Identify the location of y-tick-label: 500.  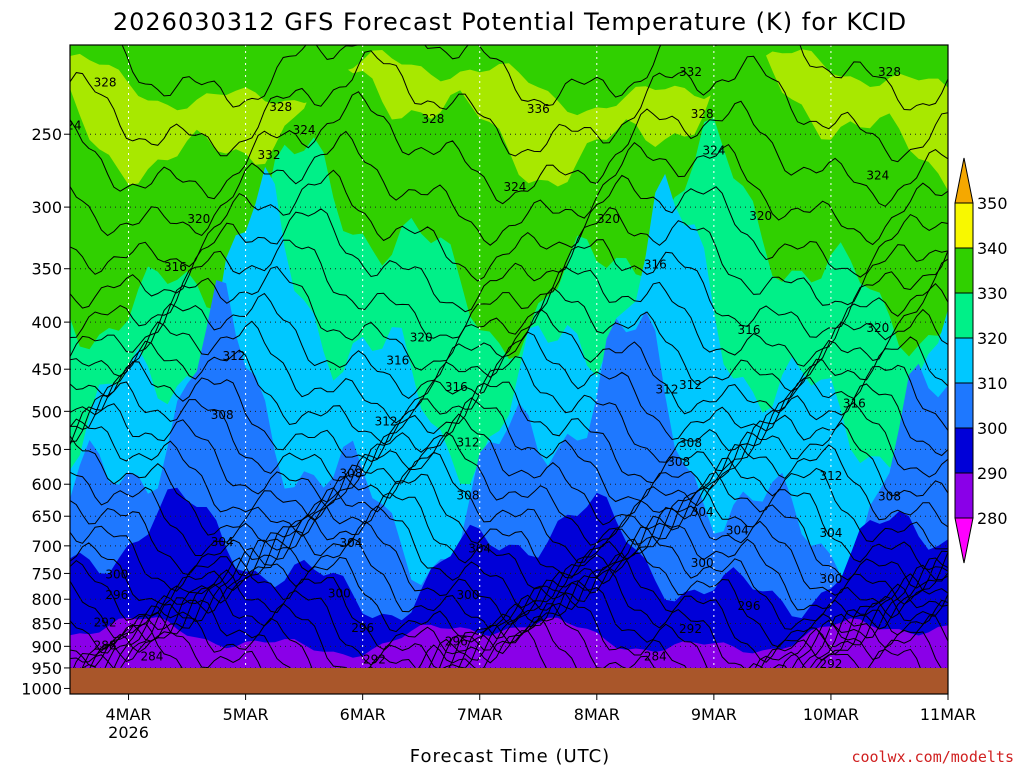
(46, 411).